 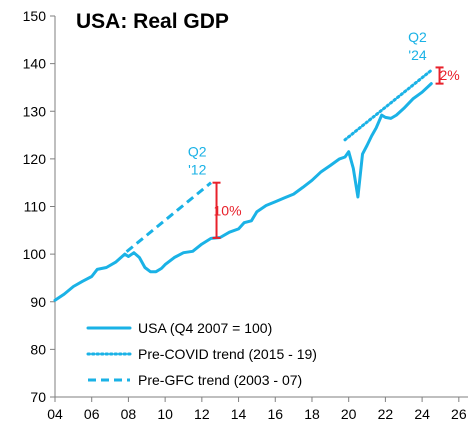 I want to click on x-tick-label: 12, so click(x=202, y=414).